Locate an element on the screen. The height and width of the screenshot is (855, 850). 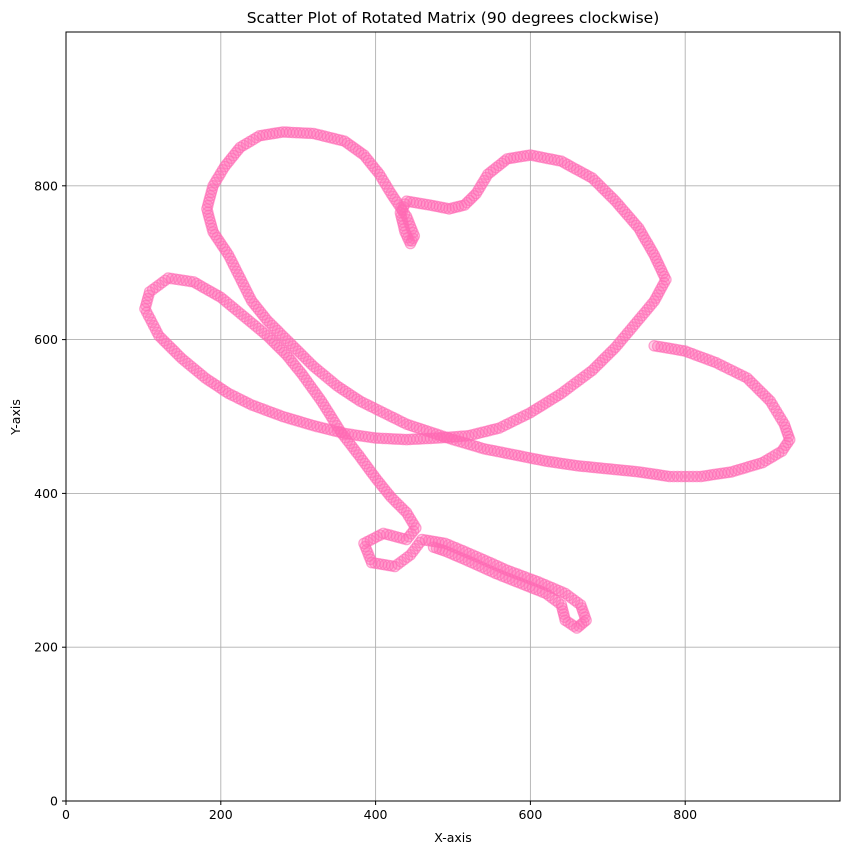
x-tick-label: 0 is located at coordinates (66, 814).